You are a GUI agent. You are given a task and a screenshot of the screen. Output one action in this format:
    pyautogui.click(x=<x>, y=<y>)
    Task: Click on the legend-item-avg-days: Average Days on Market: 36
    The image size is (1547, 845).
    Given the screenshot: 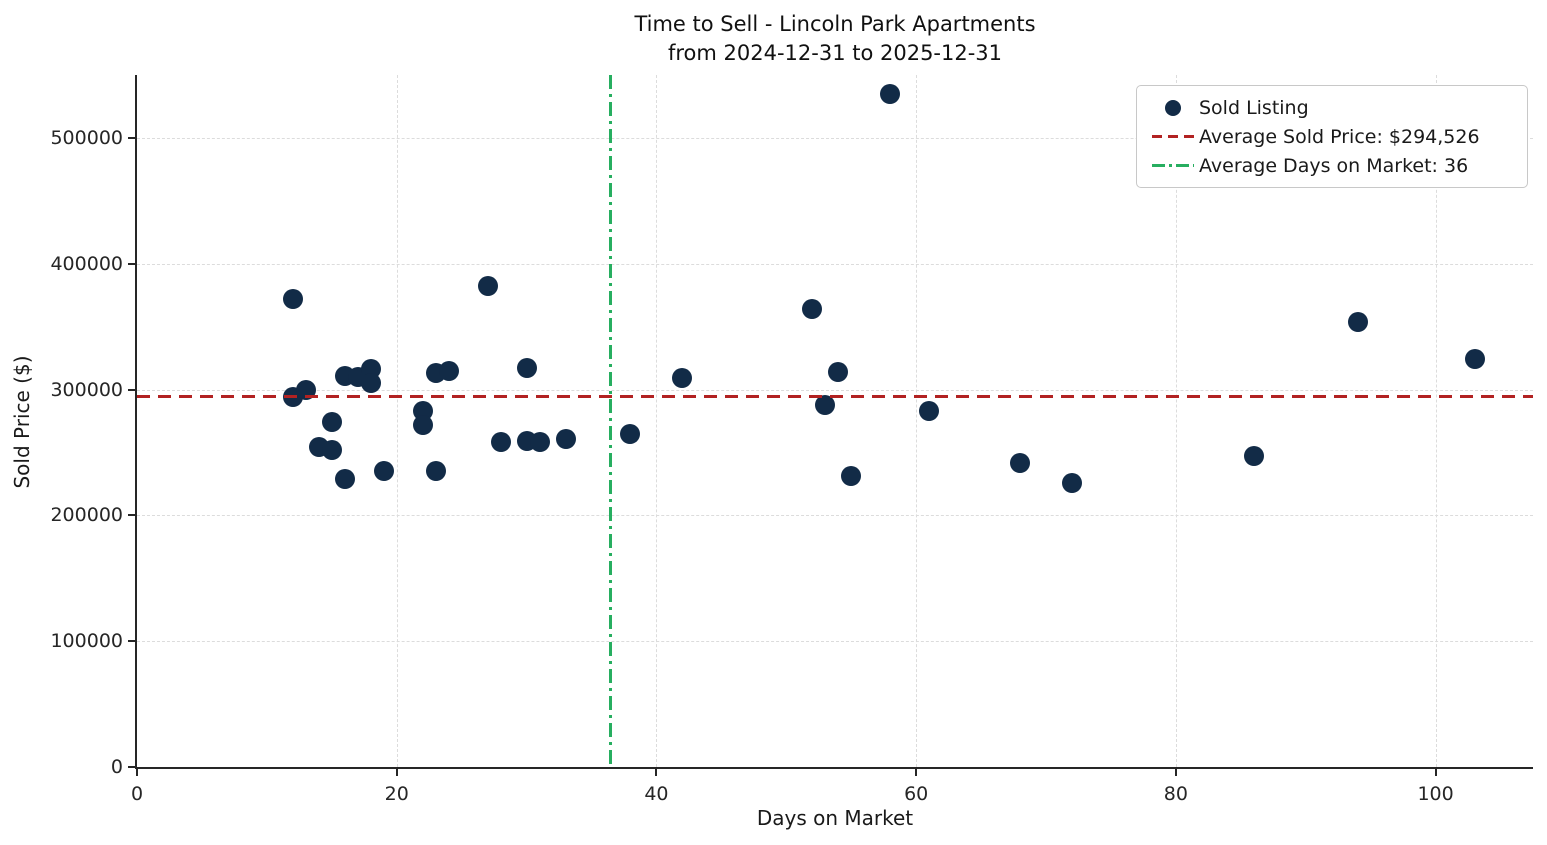 What is the action you would take?
    pyautogui.click(x=1332, y=165)
    